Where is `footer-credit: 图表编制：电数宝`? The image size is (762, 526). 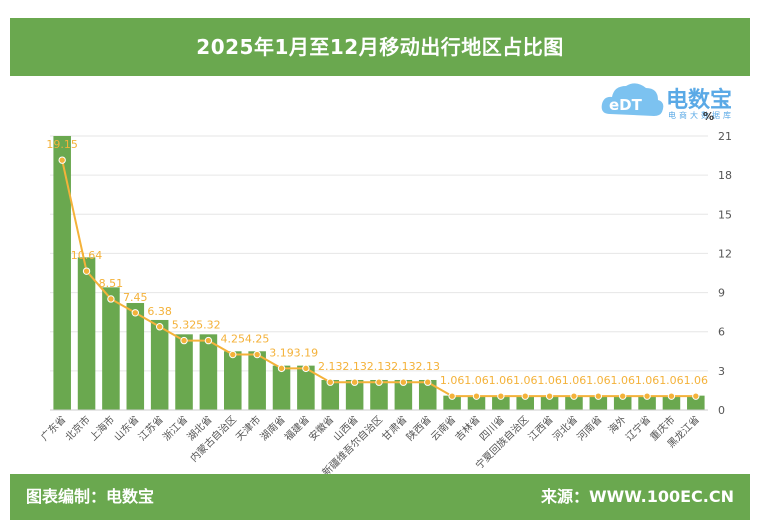 footer-credit: 图表编制：电数宝 is located at coordinates (90, 496).